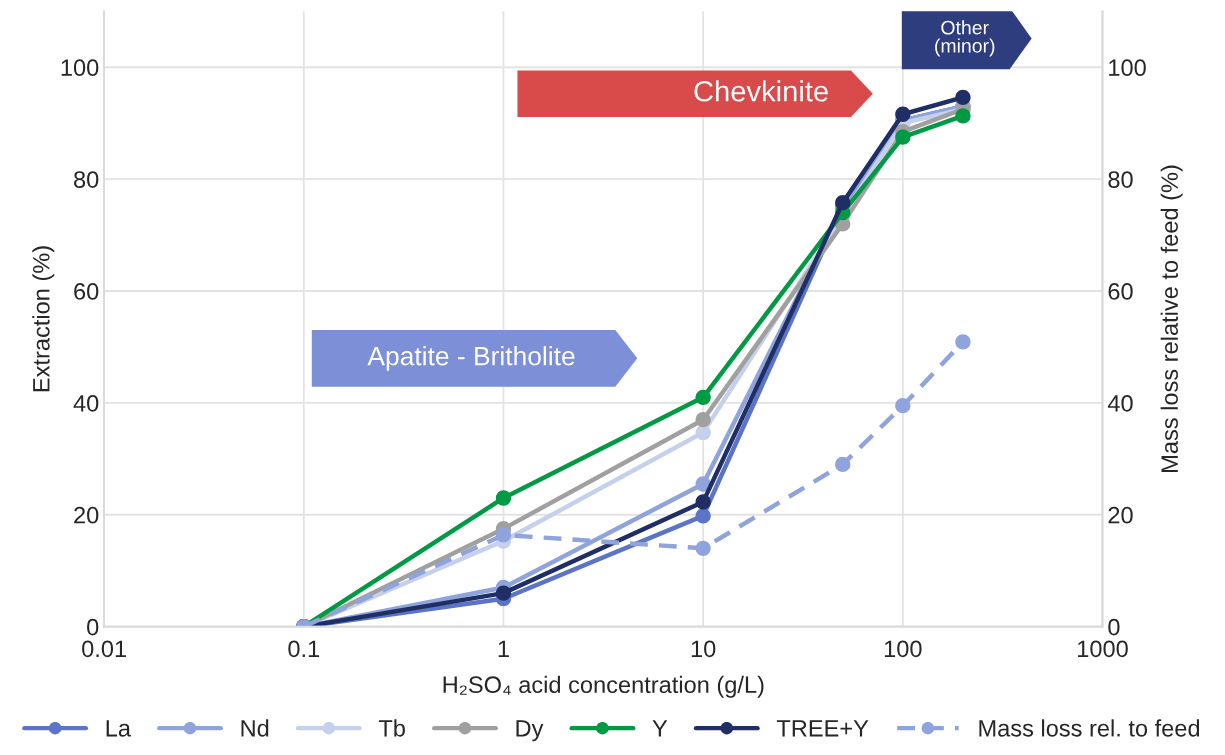 The width and height of the screenshot is (1225, 755). I want to click on y2-tick-label: 0, so click(1114, 627).